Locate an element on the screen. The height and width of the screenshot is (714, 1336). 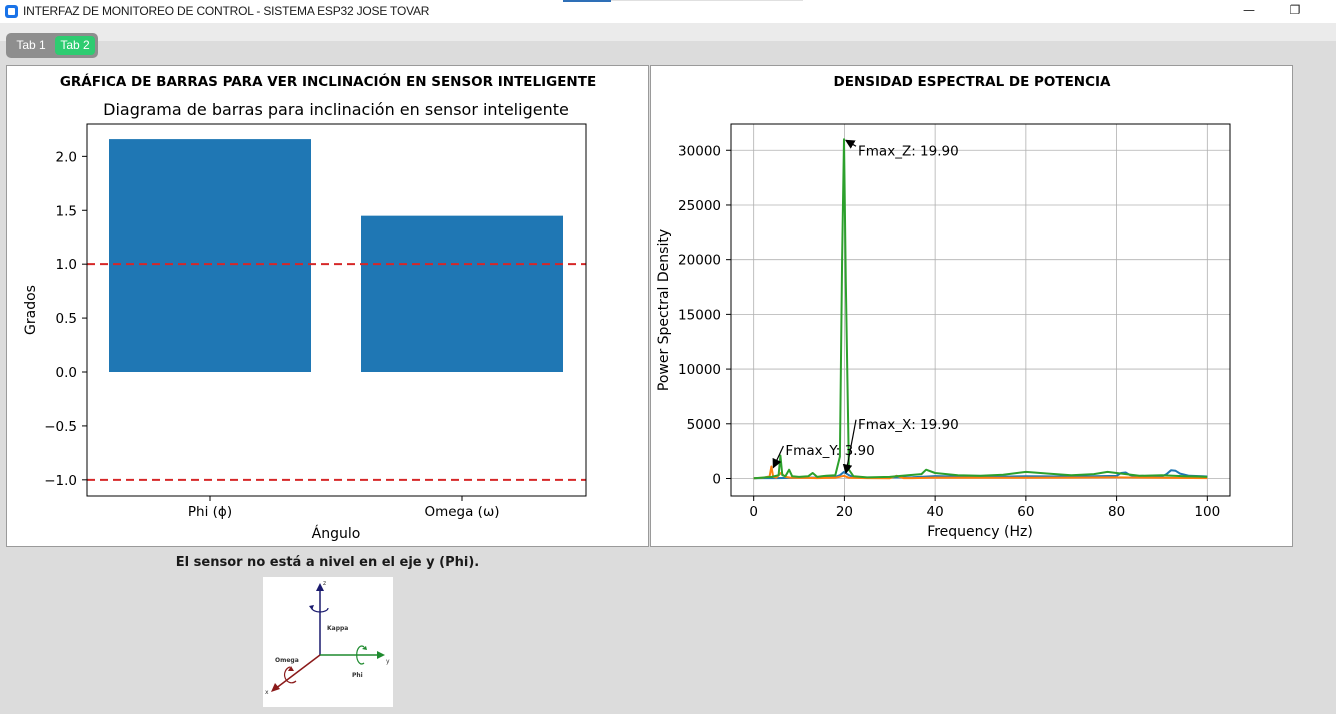
annotation-label: Fmax_X: 19.90 is located at coordinates (908, 425).